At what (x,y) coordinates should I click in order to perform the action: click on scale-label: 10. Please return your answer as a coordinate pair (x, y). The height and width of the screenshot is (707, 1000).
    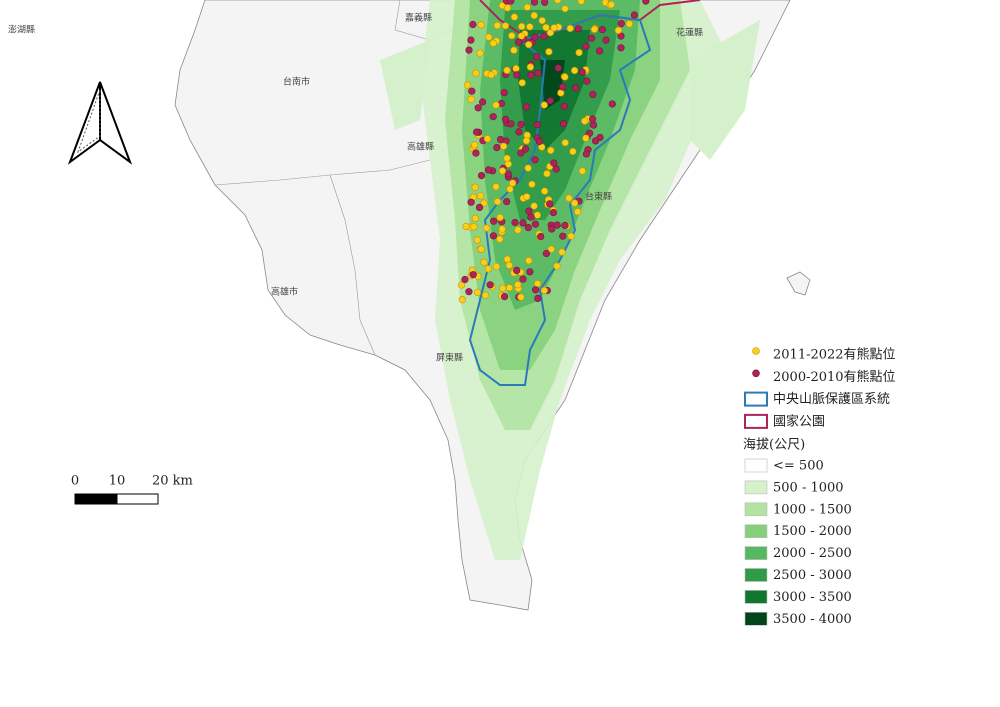
    Looking at the image, I should click on (117, 481).